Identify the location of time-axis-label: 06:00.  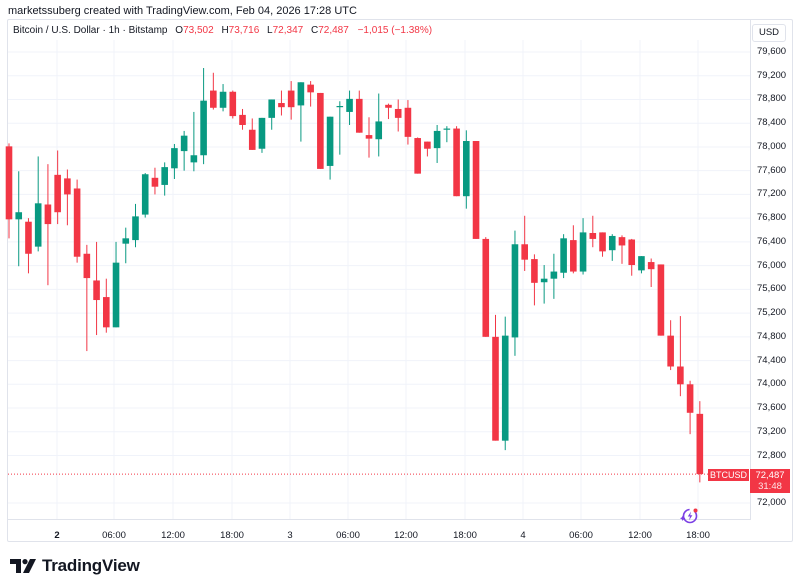
(581, 535).